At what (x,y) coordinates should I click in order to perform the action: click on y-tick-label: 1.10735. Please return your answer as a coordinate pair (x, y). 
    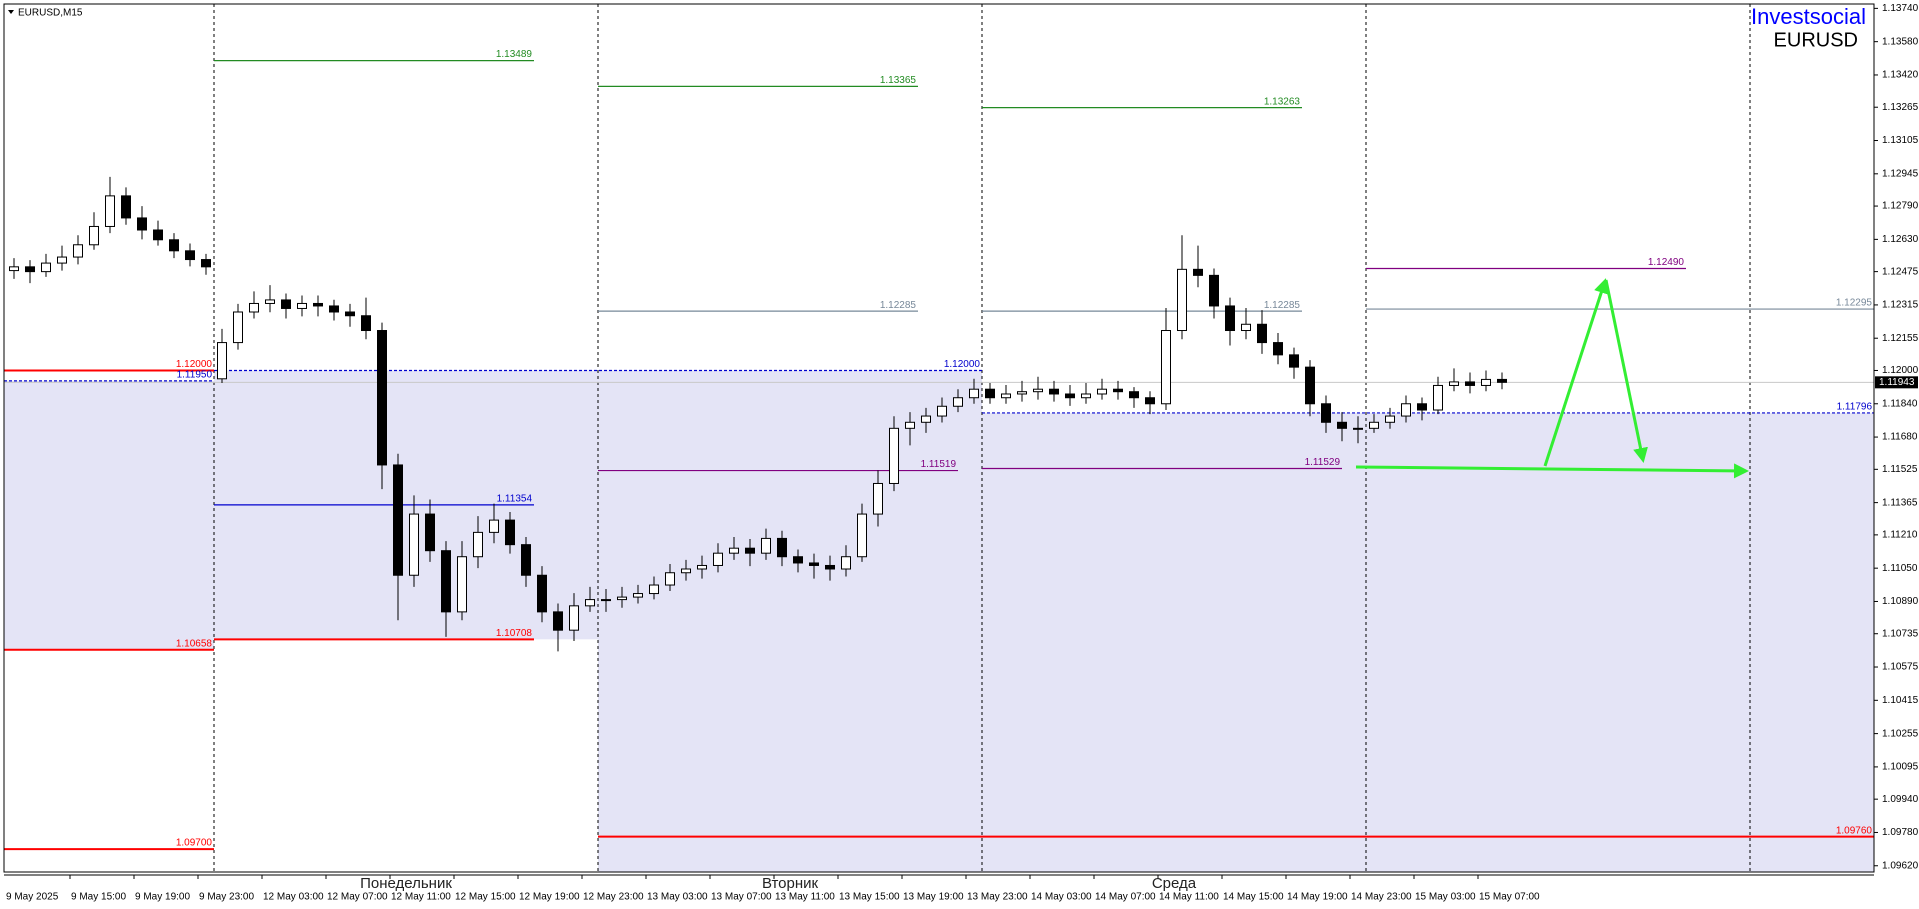
    Looking at the image, I should click on (1900, 633).